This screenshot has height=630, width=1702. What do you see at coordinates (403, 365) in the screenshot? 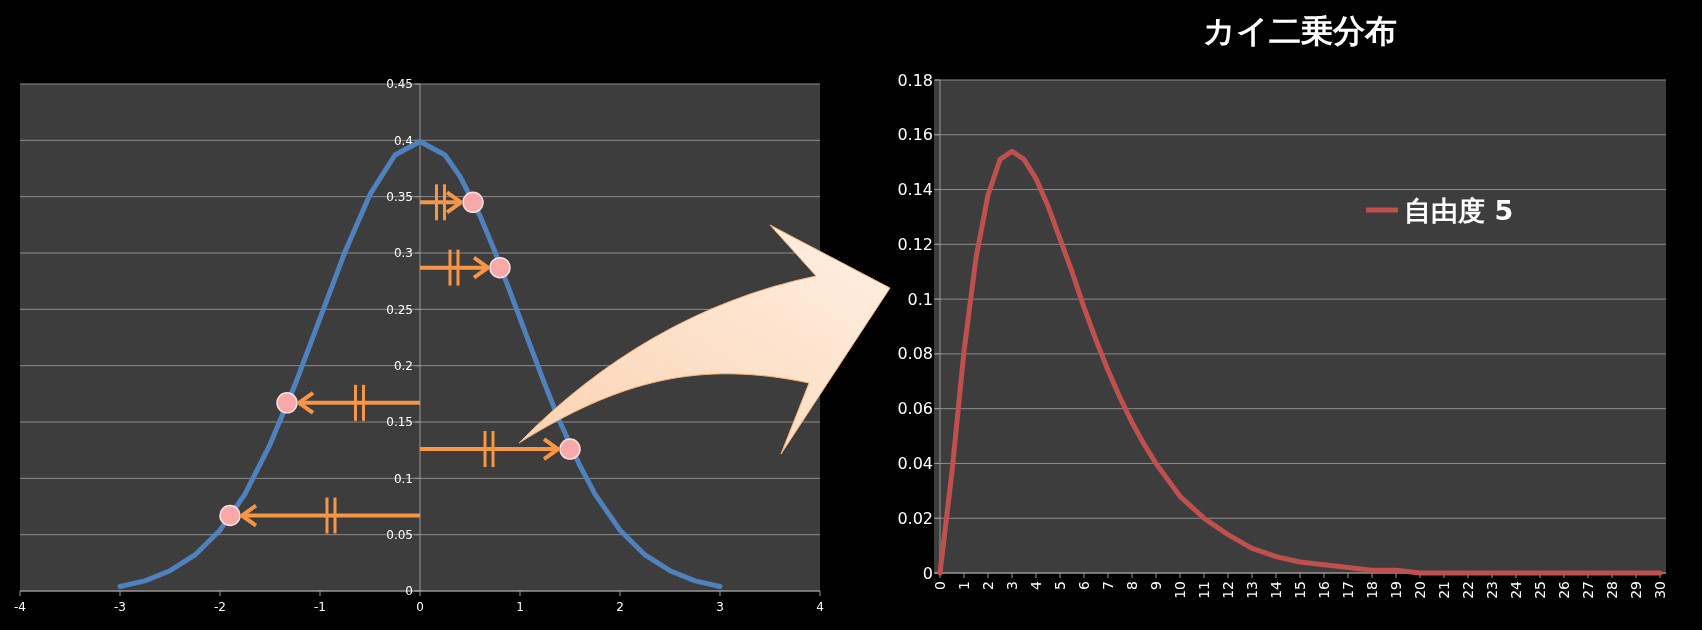
I see `y-tick-label: 0.2` at bounding box center [403, 365].